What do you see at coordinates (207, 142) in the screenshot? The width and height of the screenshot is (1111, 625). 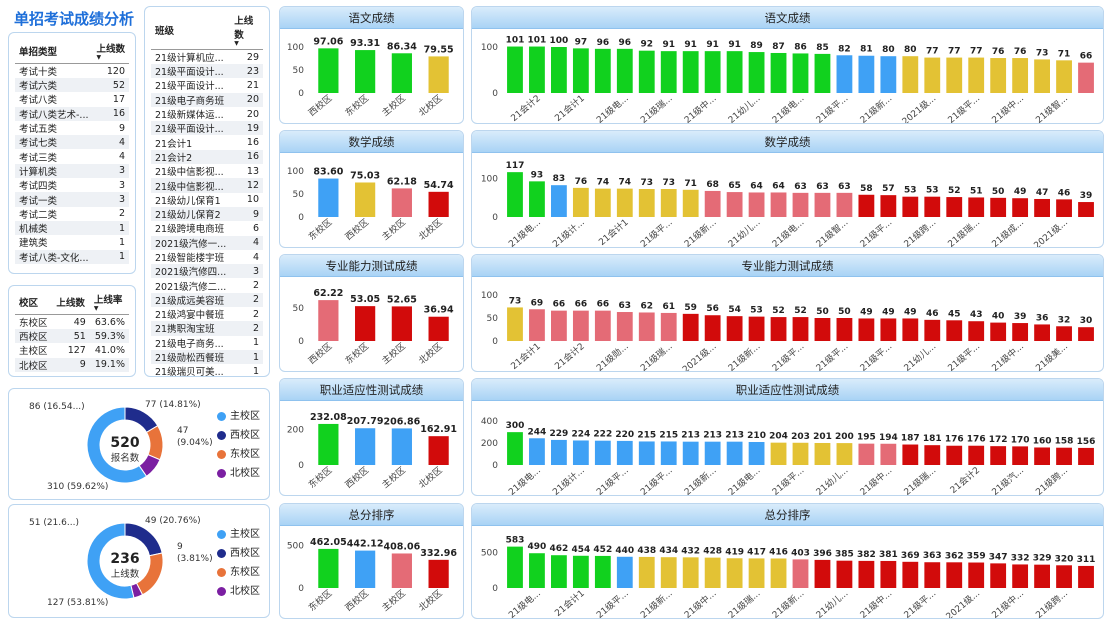 I see `table-row: 21会计1 16` at bounding box center [207, 142].